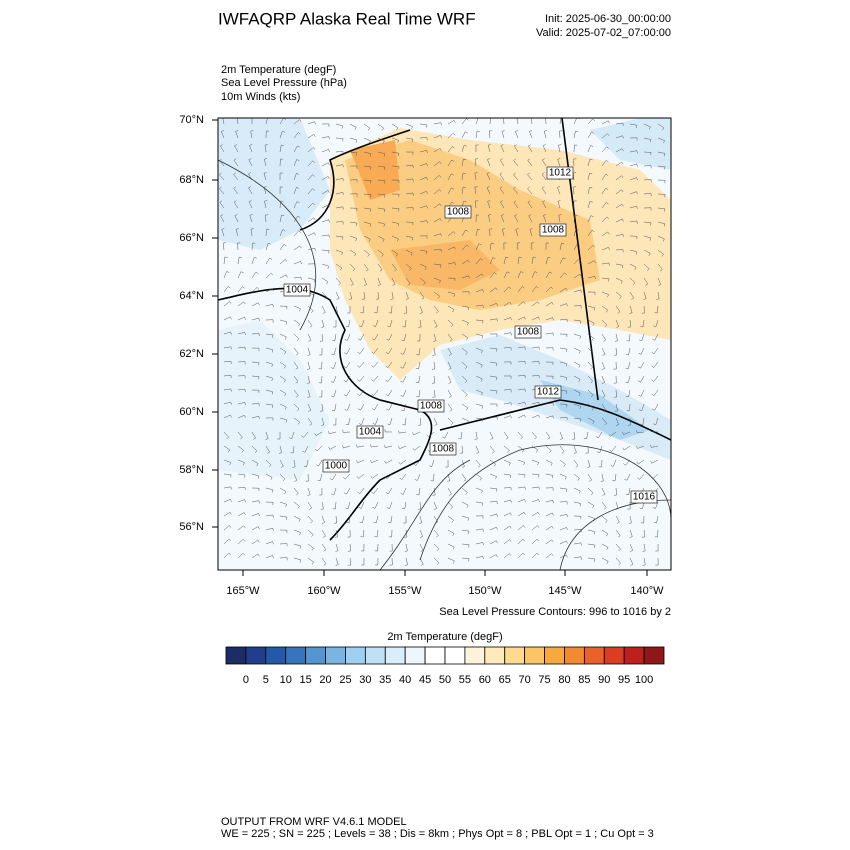 This screenshot has width=850, height=850. What do you see at coordinates (395, 655) in the screenshot?
I see `colorbar-box` at bounding box center [395, 655].